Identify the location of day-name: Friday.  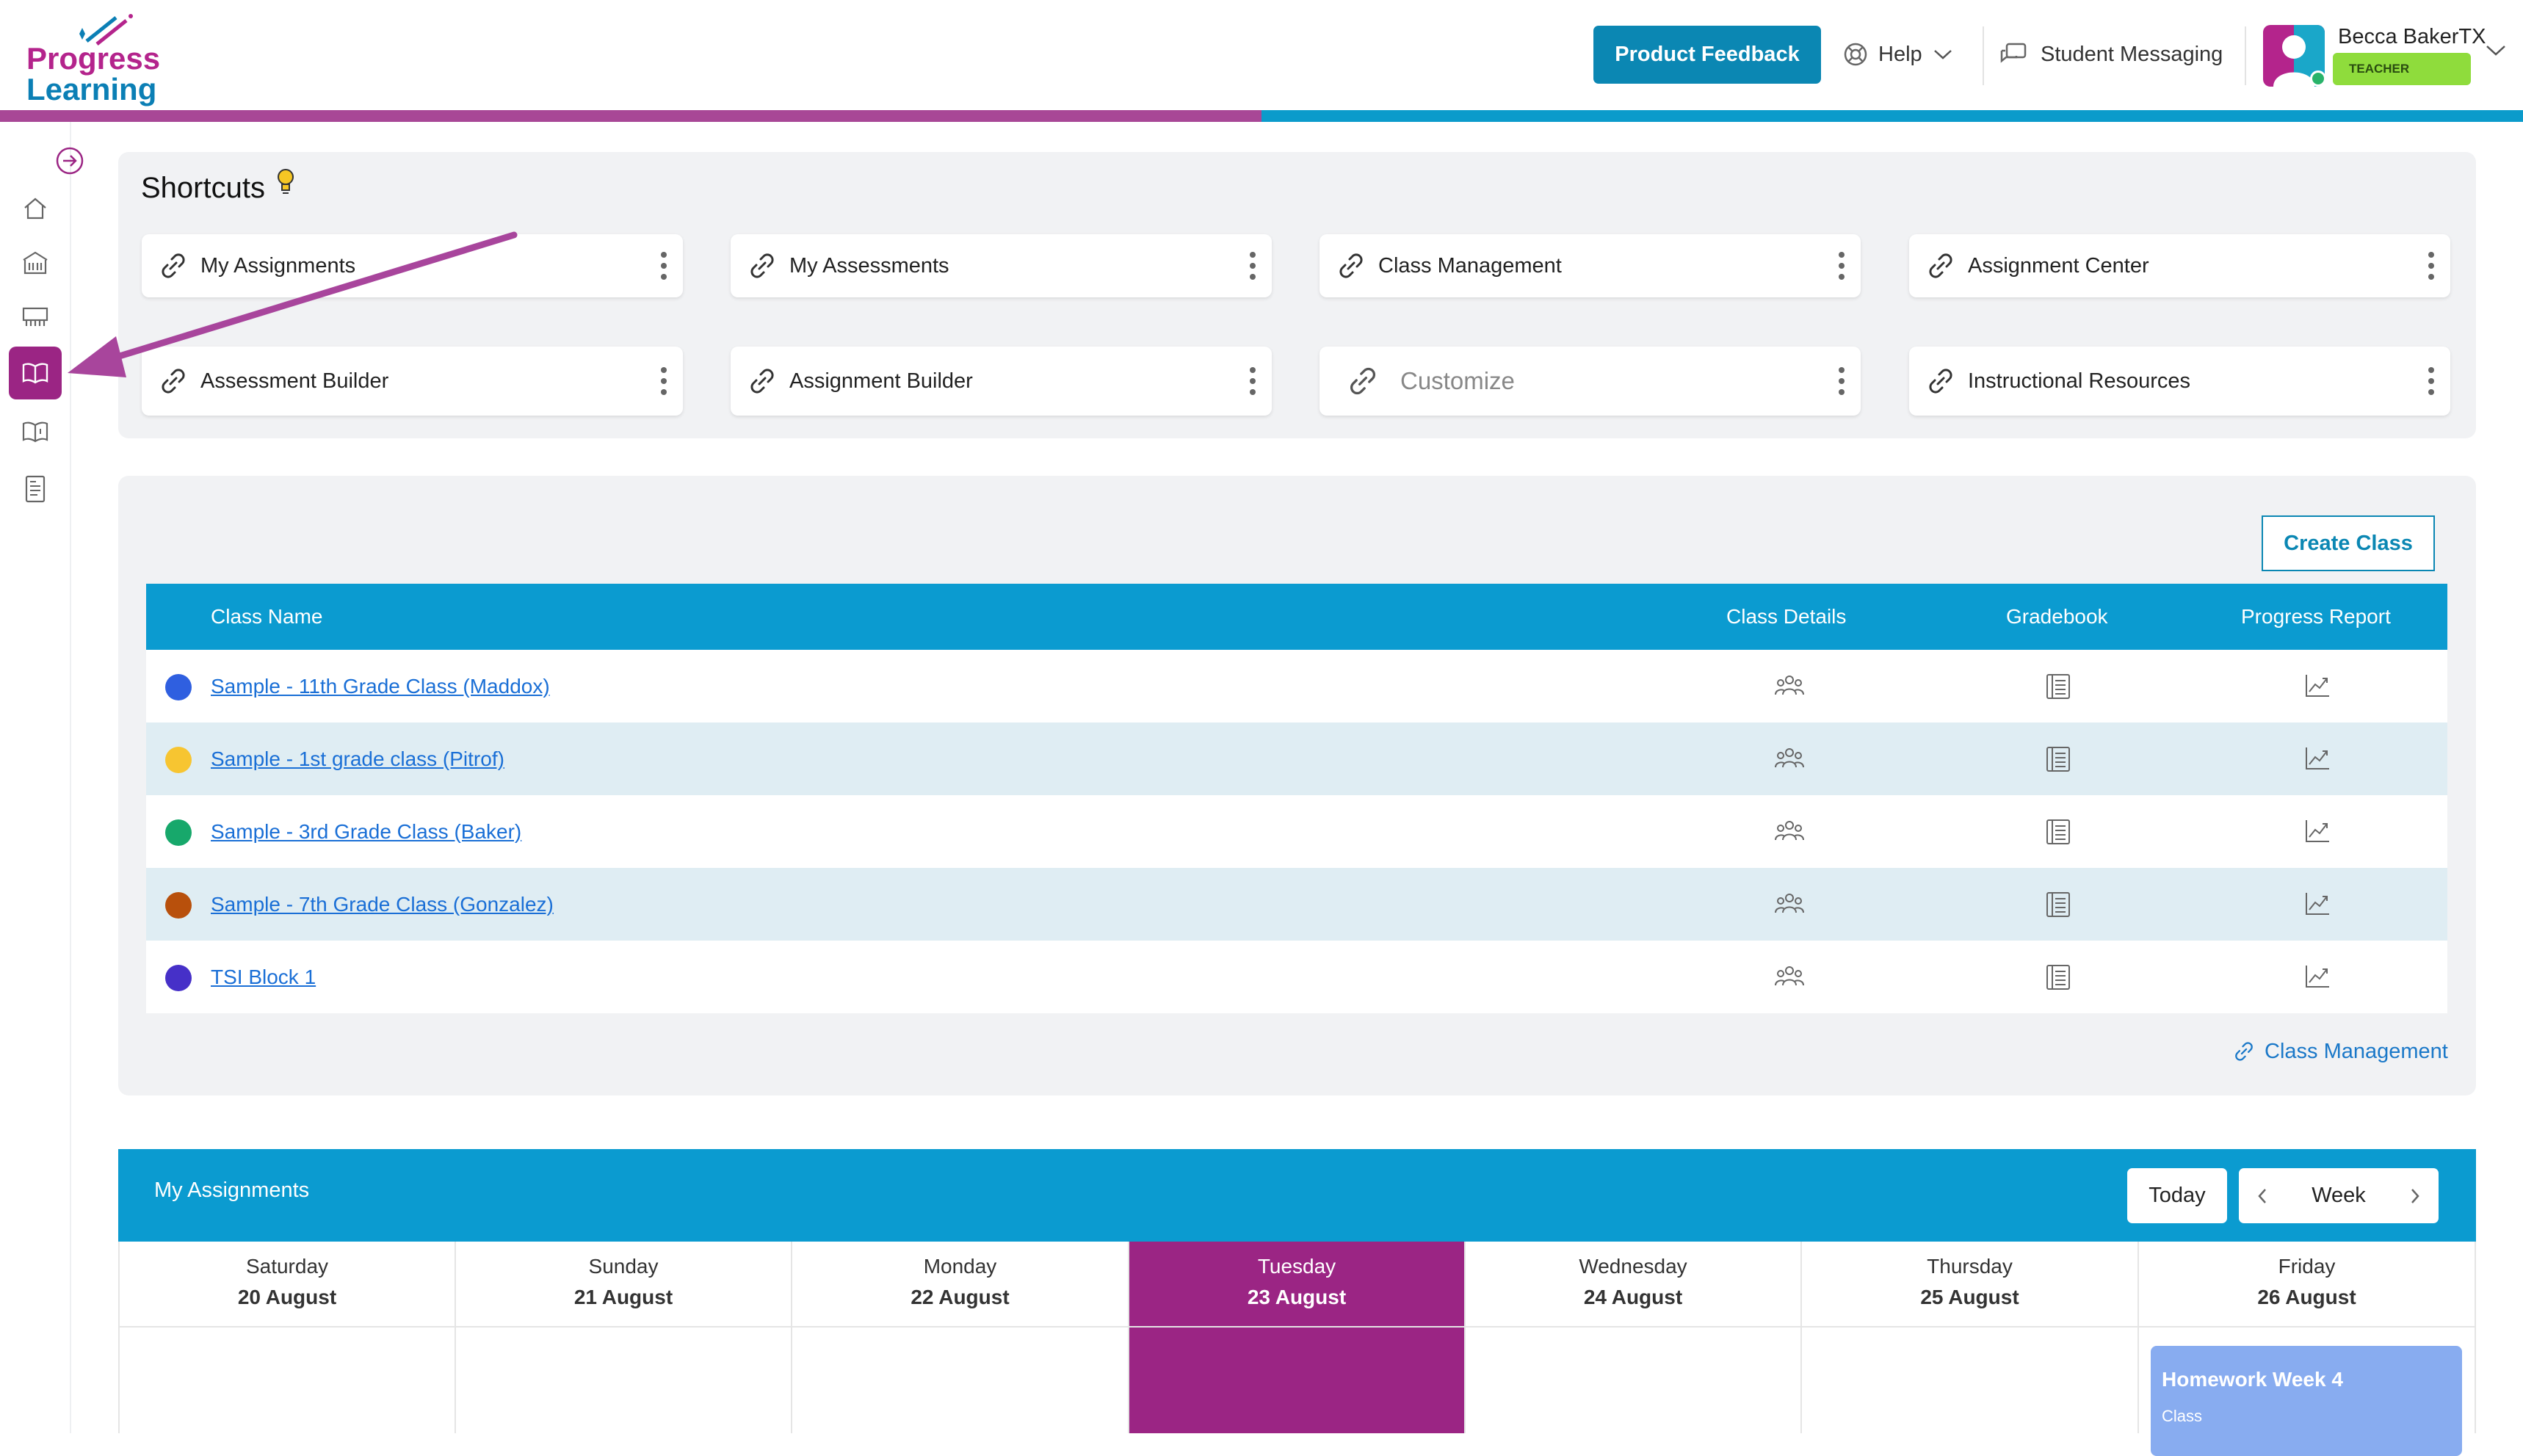
(2307, 1266).